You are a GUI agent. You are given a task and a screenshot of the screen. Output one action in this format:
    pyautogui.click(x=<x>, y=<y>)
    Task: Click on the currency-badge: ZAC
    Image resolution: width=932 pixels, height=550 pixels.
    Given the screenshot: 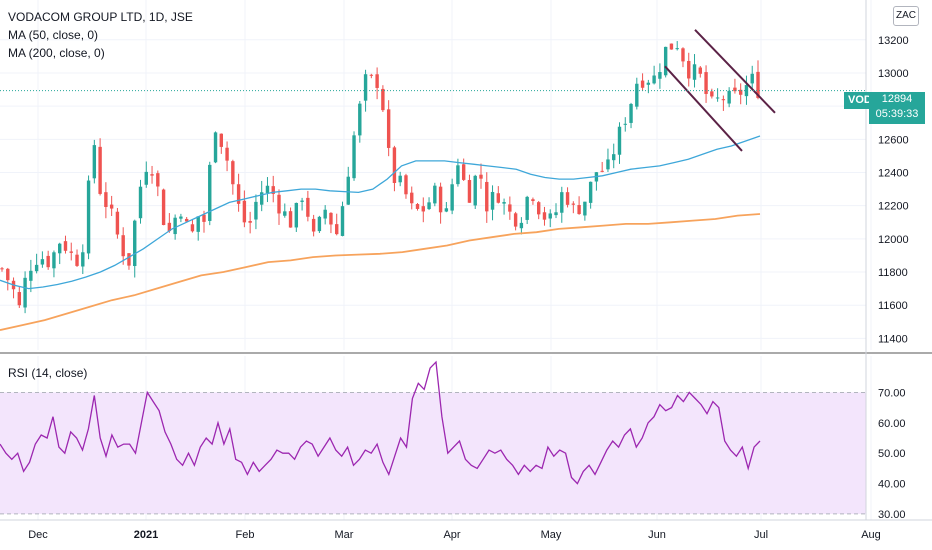 What is the action you would take?
    pyautogui.click(x=906, y=16)
    